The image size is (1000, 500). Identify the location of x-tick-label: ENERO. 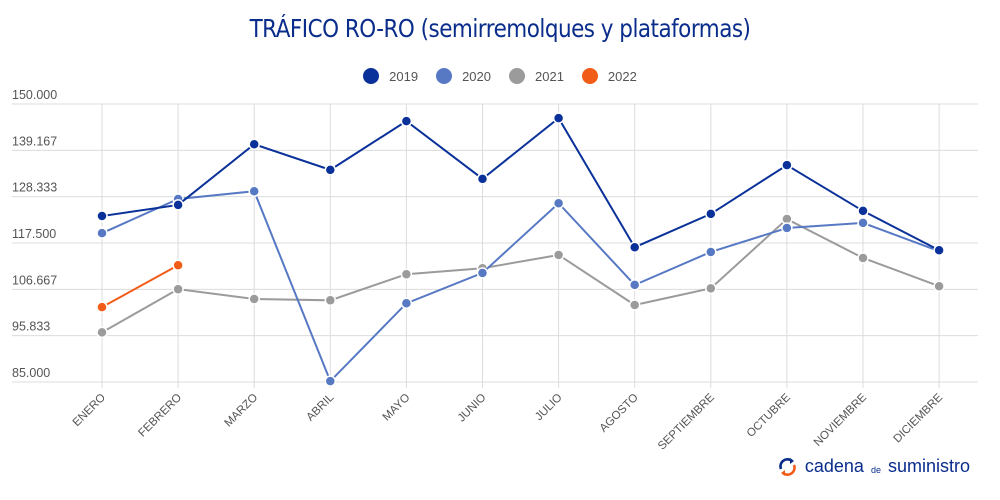
(89, 410).